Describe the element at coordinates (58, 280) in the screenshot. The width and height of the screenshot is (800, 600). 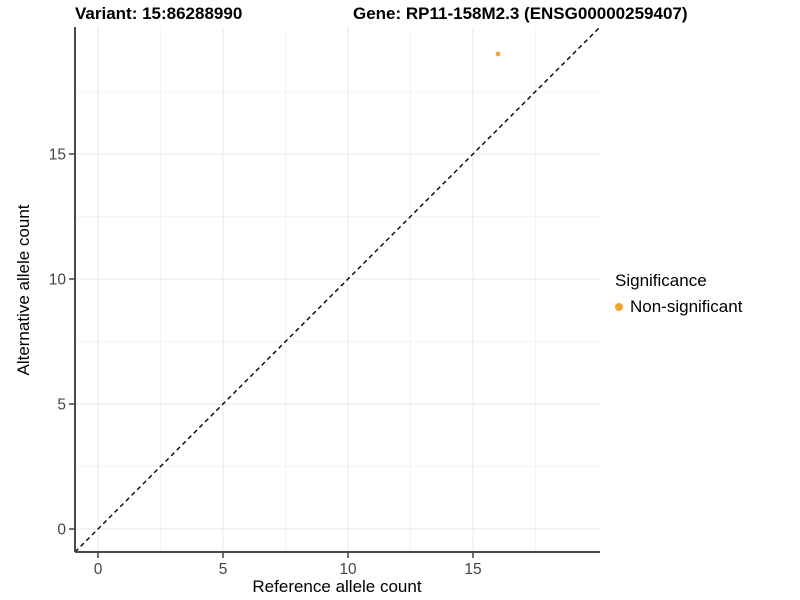
I see `y-axis-tick-label: 10` at that location.